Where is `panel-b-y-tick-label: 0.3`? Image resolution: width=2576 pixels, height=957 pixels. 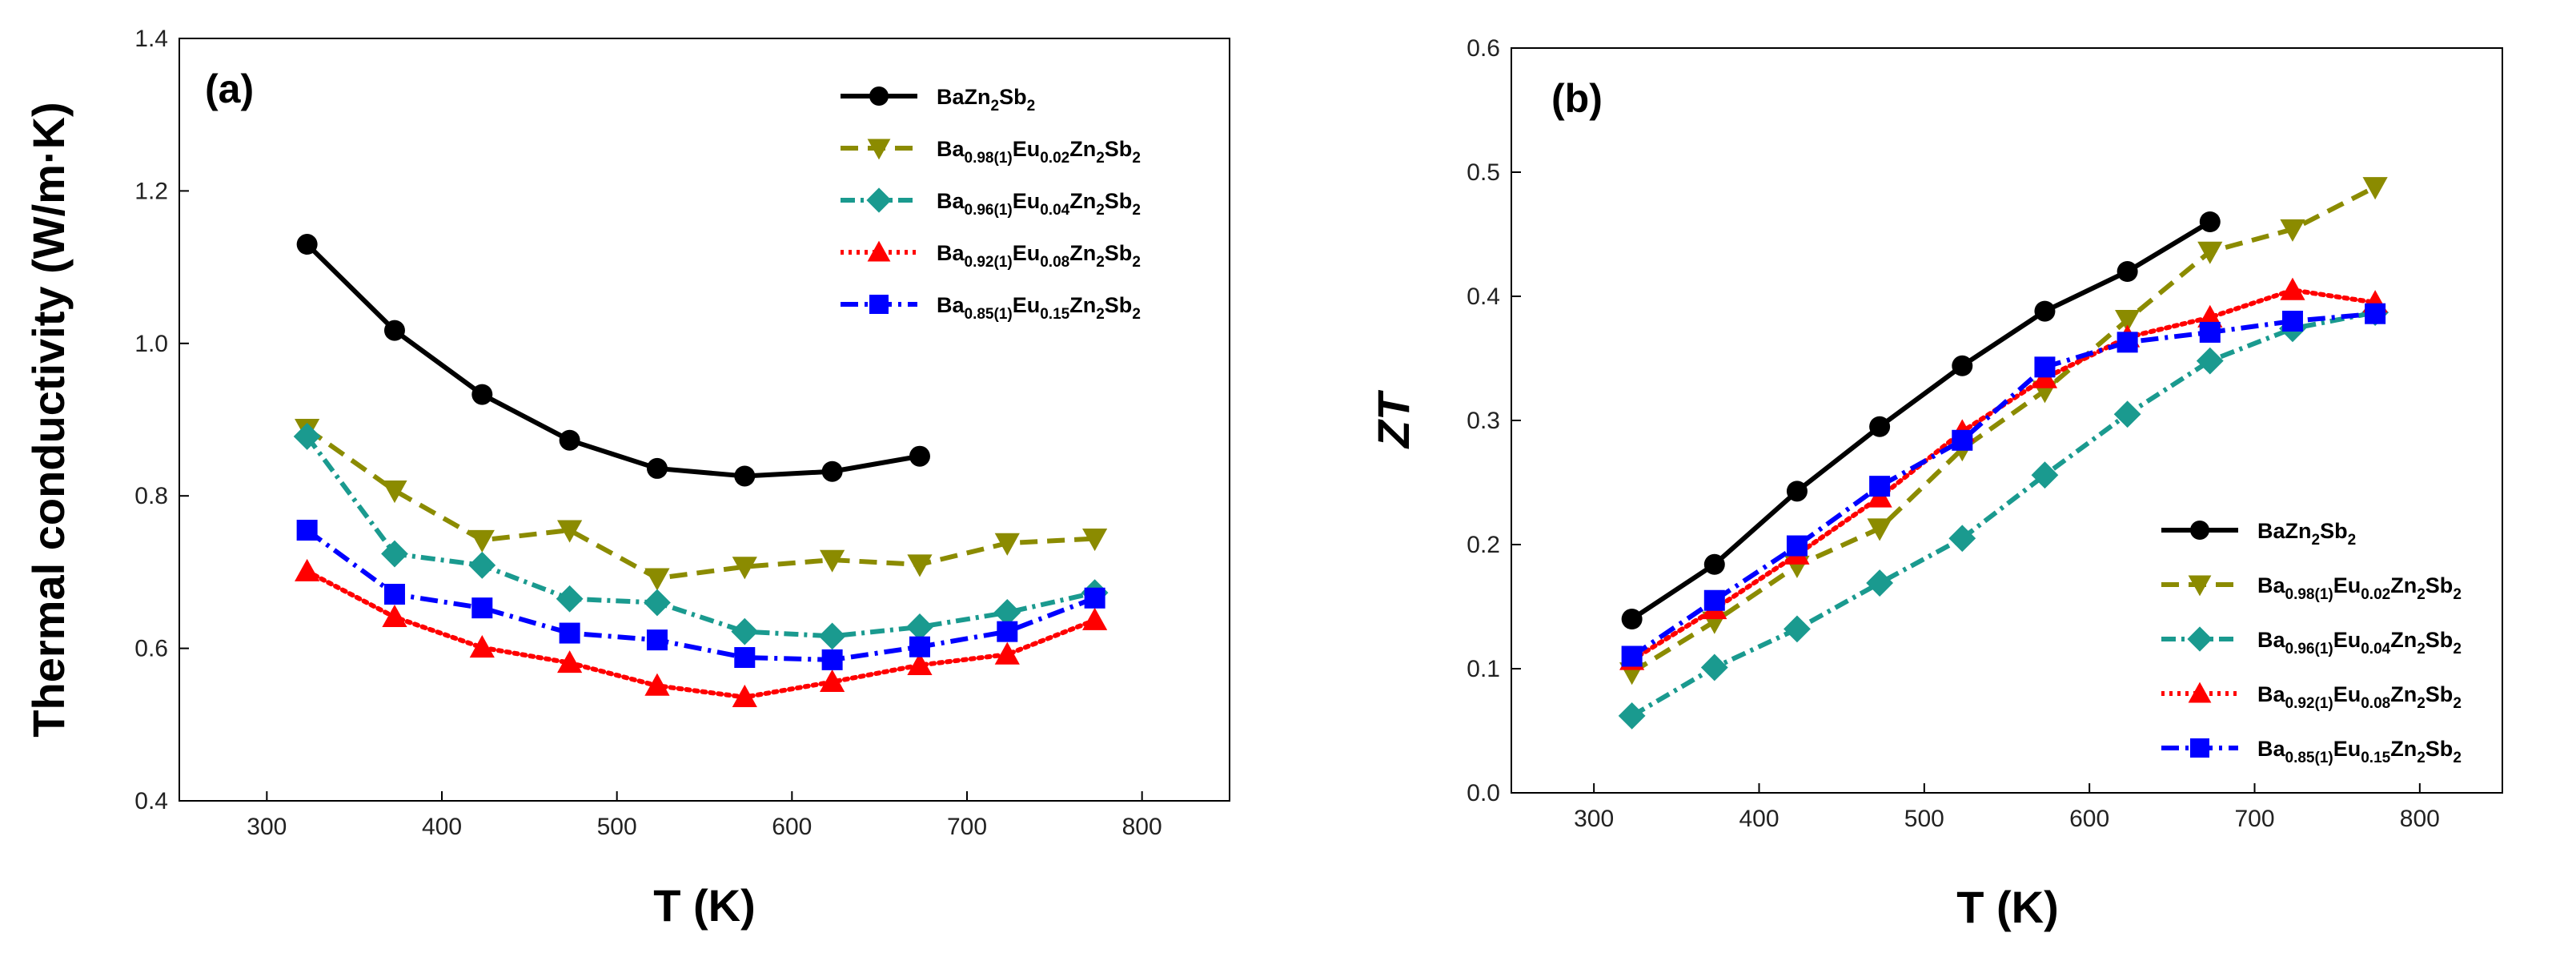
panel-b-y-tick-label: 0.3 is located at coordinates (1483, 421).